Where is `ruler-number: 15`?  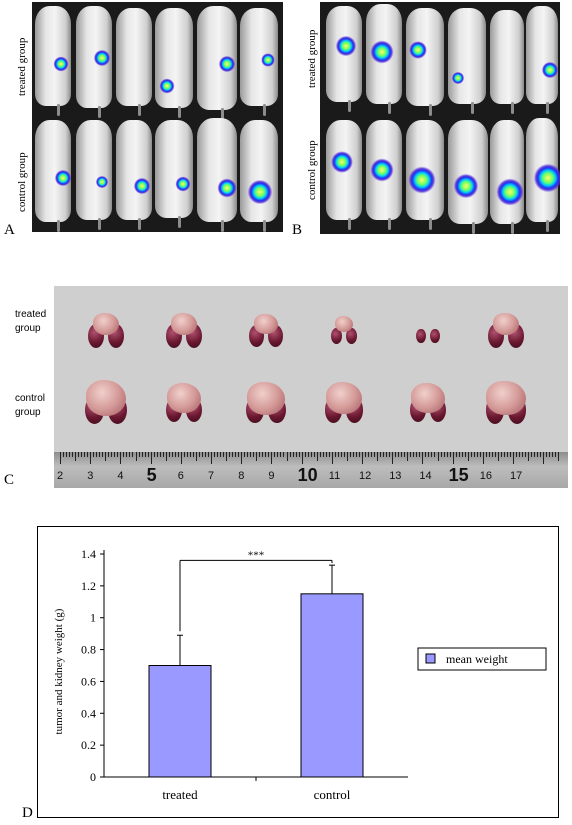 ruler-number: 15 is located at coordinates (458, 475).